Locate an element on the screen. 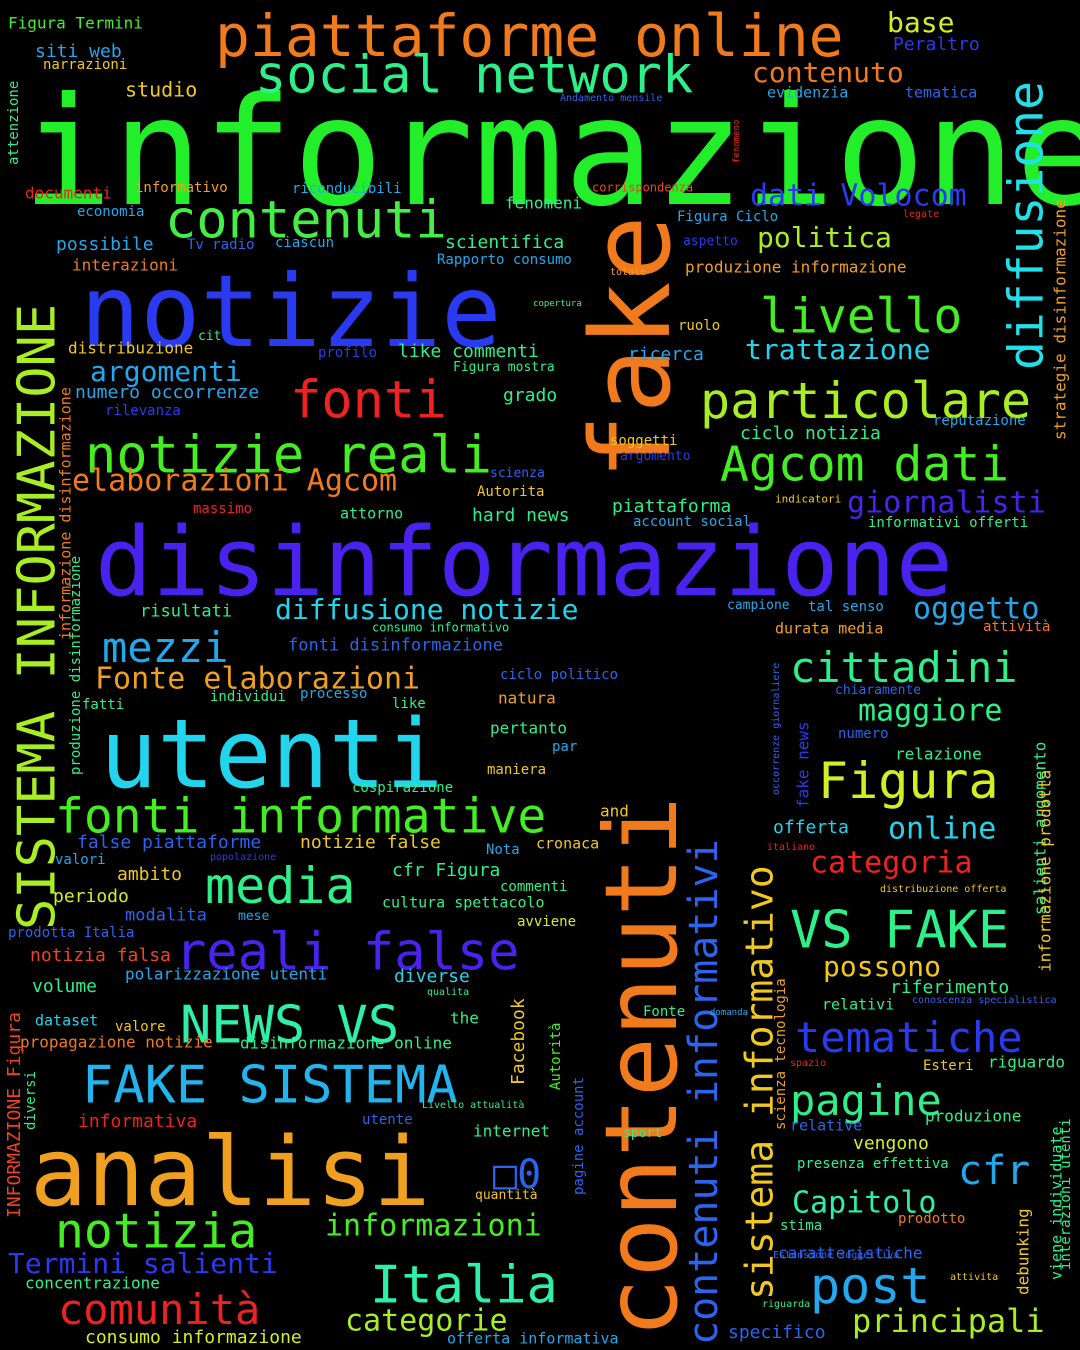  word-giornalisti: giornalisti is located at coordinates (946, 503).